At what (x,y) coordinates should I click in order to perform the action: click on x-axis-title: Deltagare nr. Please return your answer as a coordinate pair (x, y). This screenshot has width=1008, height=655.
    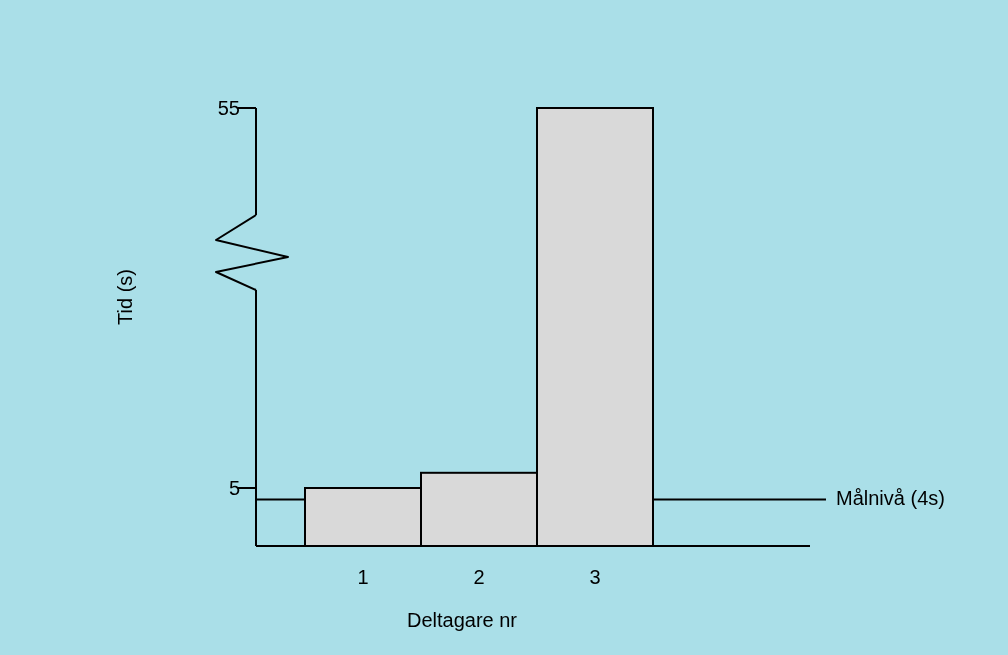
    Looking at the image, I should click on (462, 620).